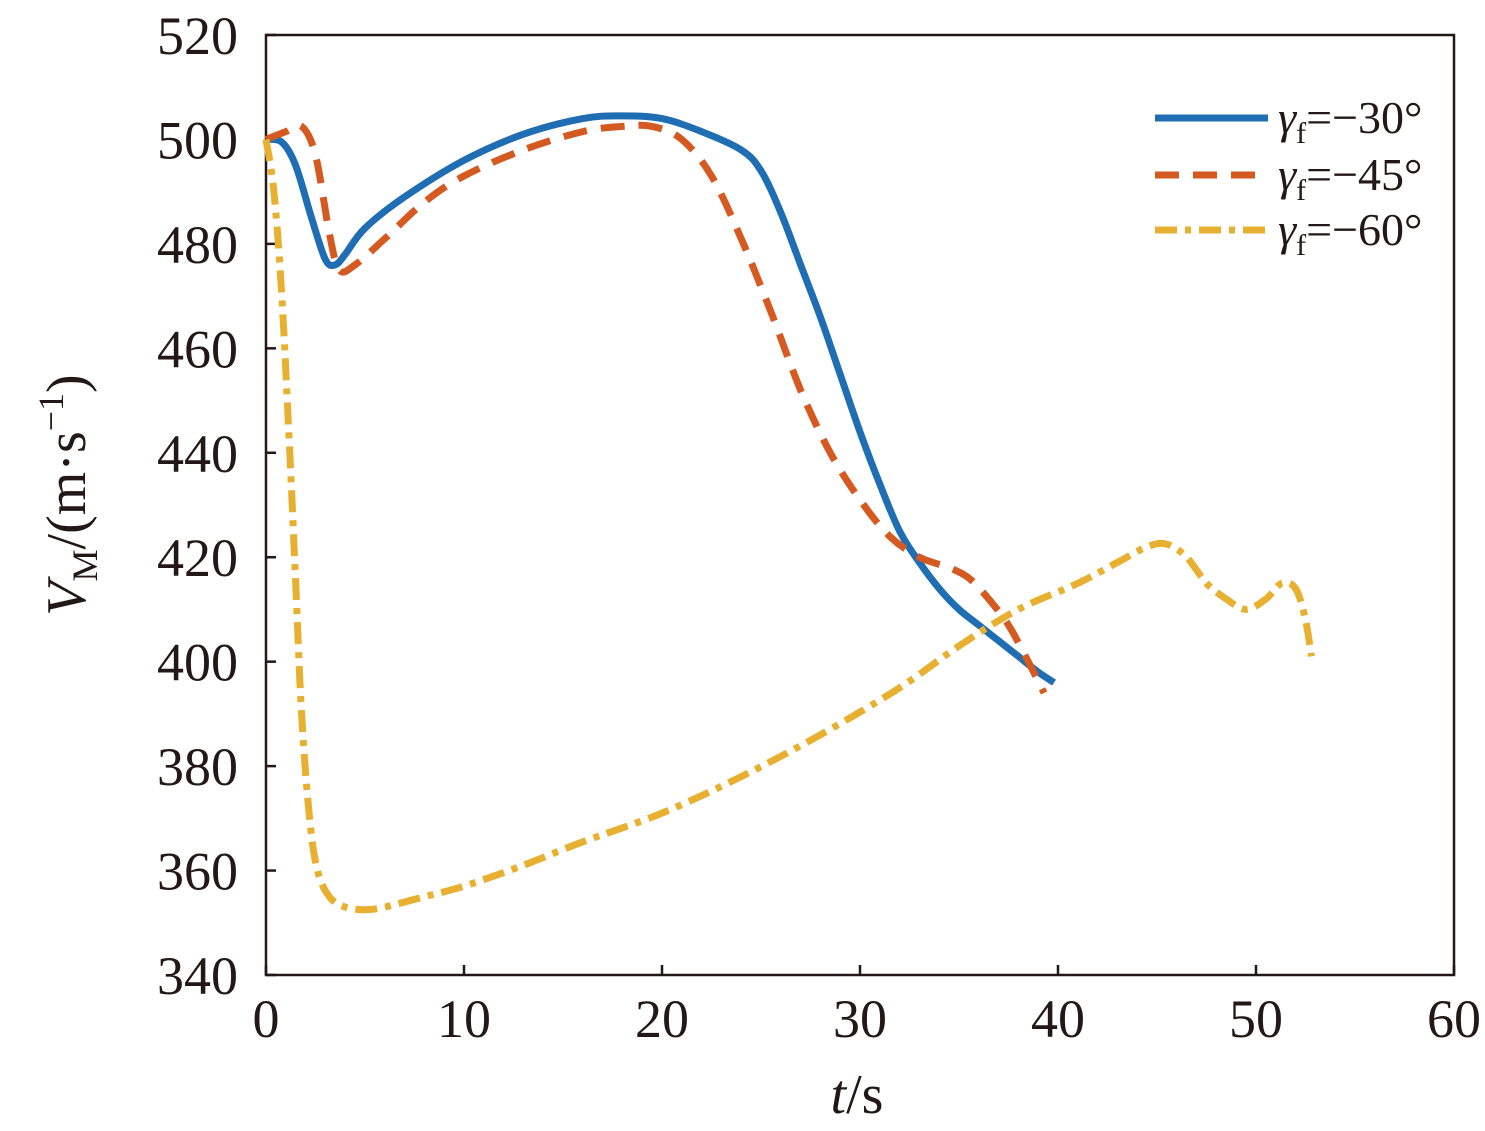 This screenshot has height=1131, width=1485. I want to click on x-tick-label: 60, so click(1454, 1019).